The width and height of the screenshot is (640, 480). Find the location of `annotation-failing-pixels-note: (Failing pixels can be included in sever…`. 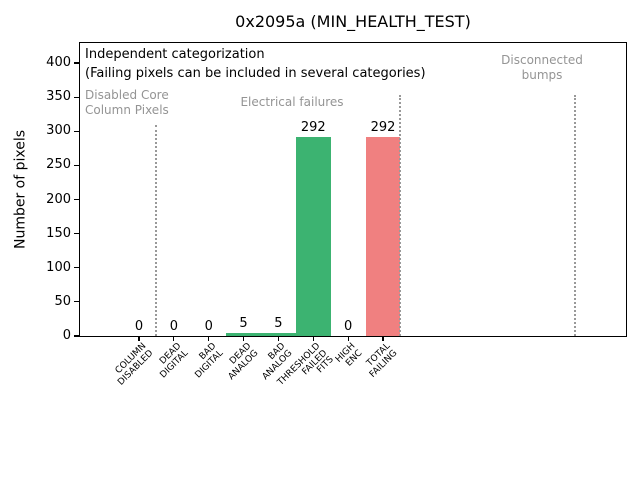

annotation-failing-pixels-note: (Failing pixels can be included in sever… is located at coordinates (255, 73).